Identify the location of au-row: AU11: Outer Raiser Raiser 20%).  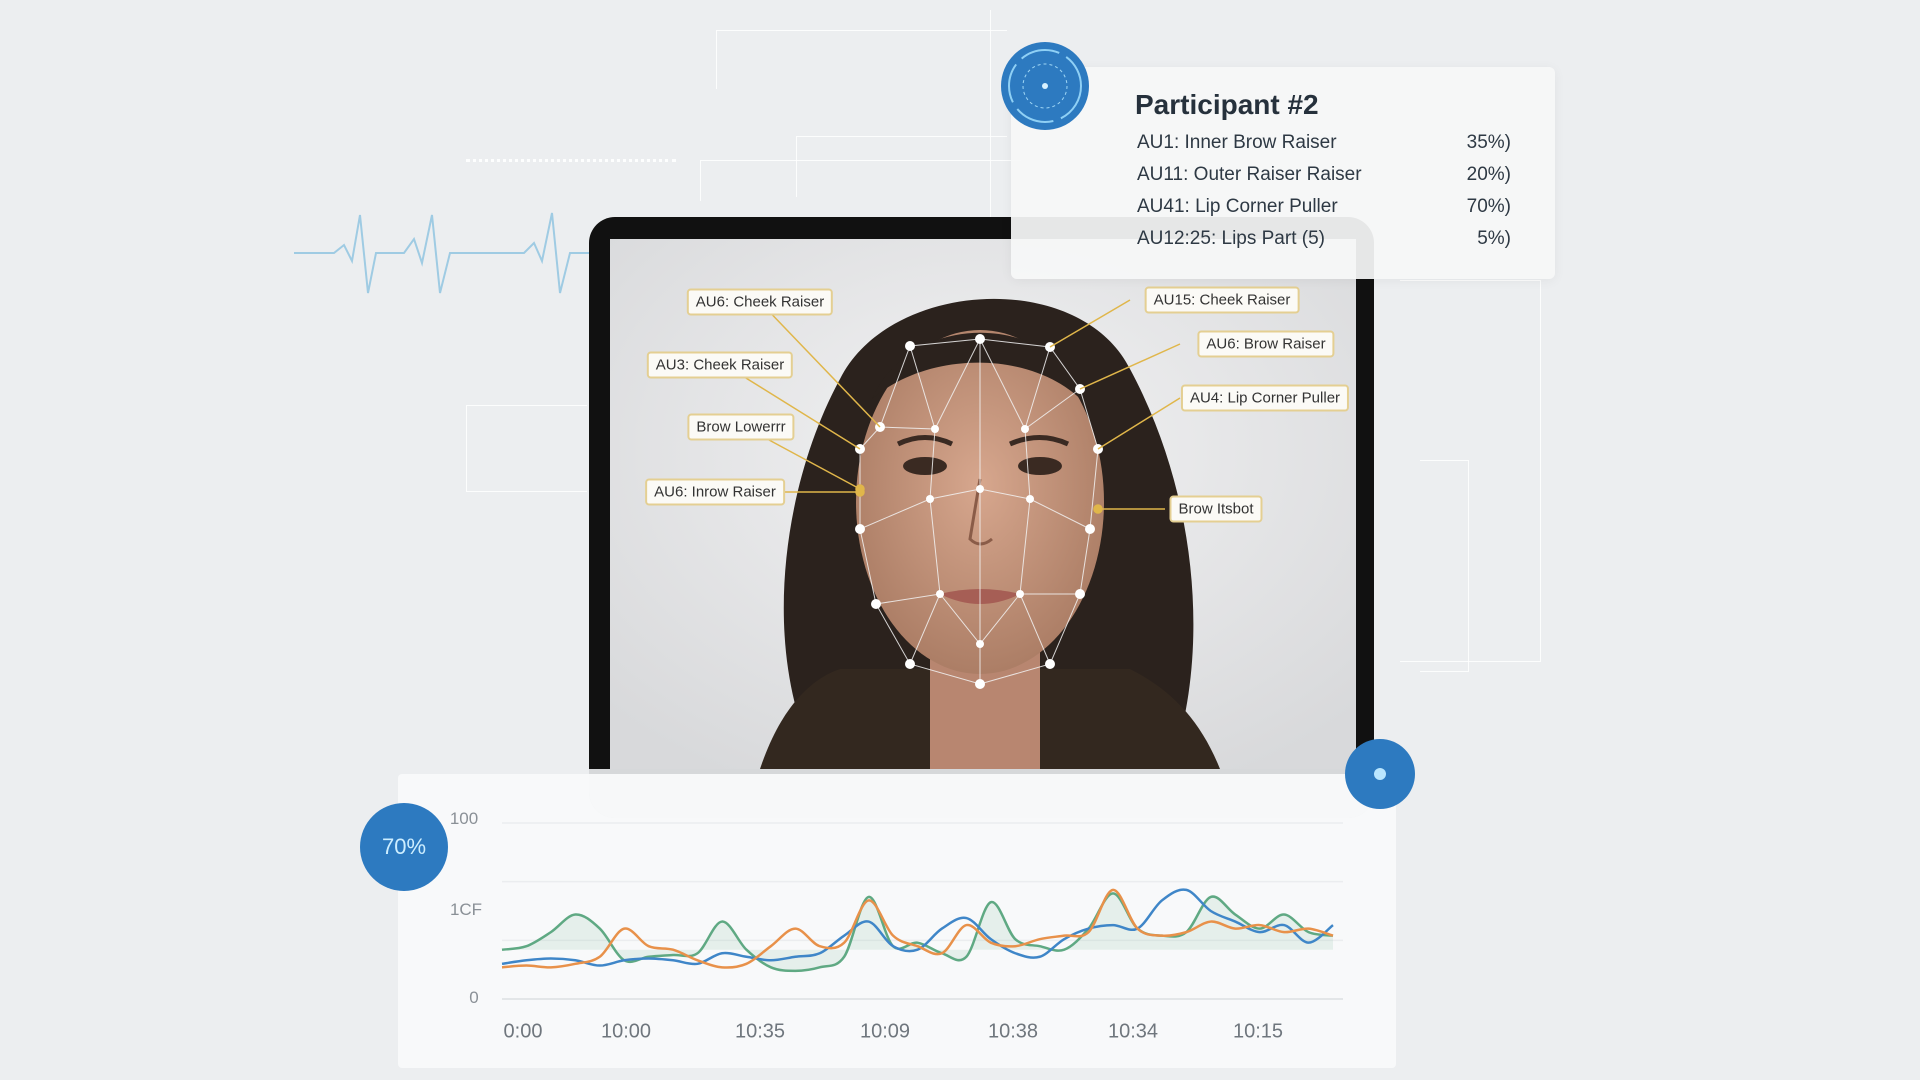
(1324, 175).